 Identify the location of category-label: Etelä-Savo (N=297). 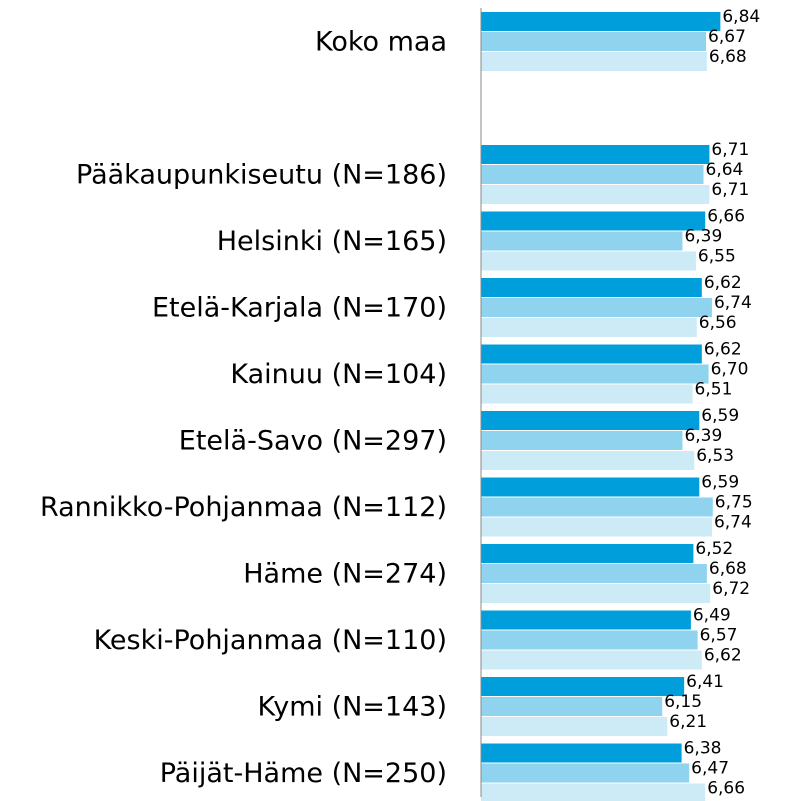
(313, 441).